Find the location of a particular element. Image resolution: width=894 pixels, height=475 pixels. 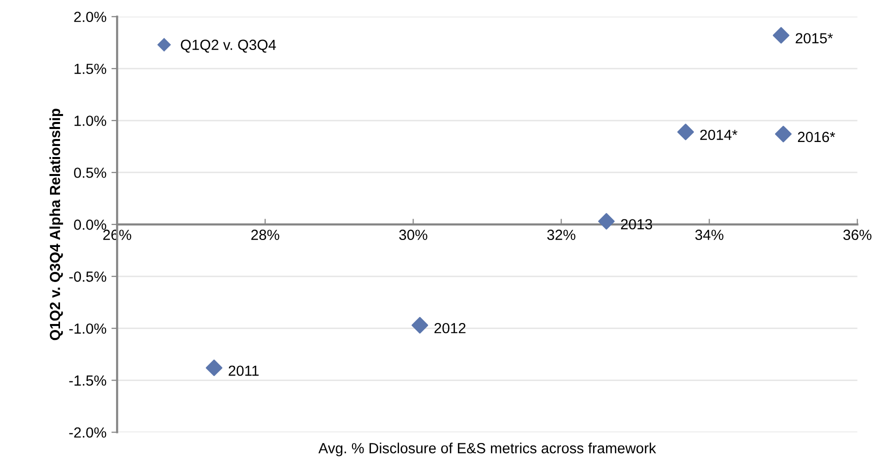

annotation: 2011 is located at coordinates (243, 371).